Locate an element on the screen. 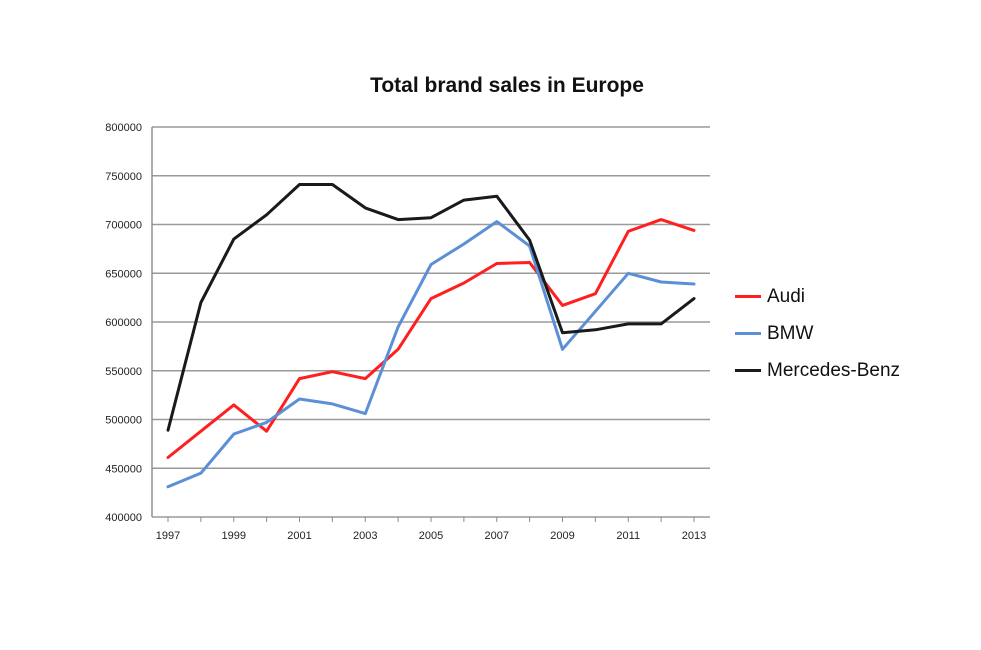 Image resolution: width=981 pixels, height=650 pixels. legend-item-audi: Audi is located at coordinates (817, 296).